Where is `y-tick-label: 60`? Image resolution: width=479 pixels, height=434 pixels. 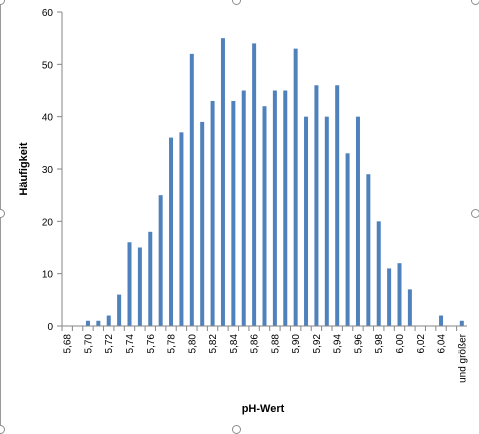
y-tick-label: 60 is located at coordinates (48, 13).